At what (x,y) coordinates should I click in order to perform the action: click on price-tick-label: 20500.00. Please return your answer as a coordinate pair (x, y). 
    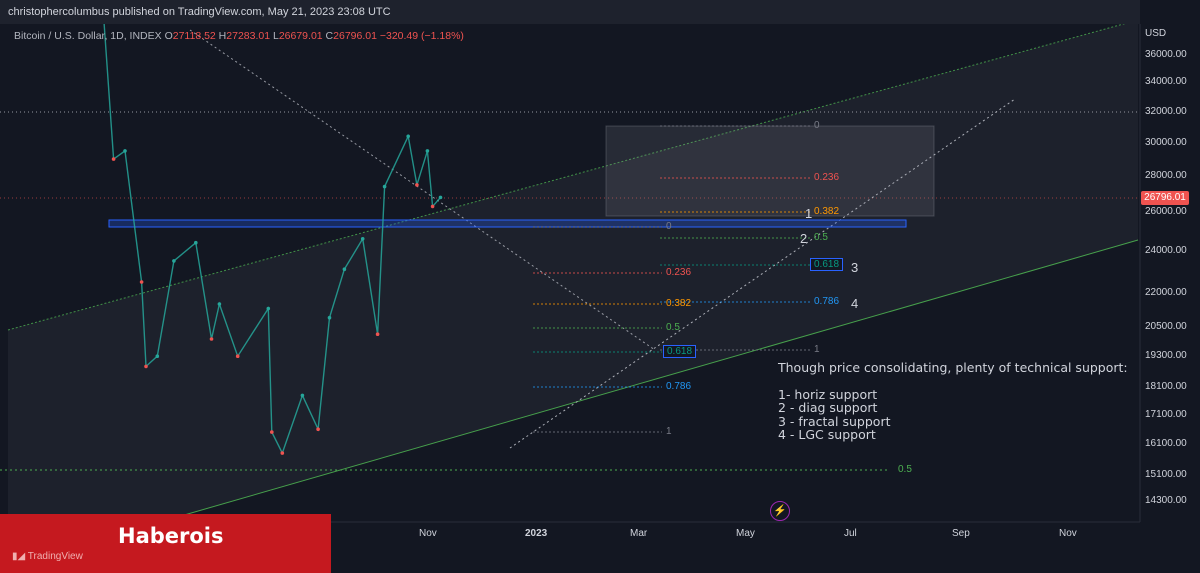
    Looking at the image, I should click on (1166, 327).